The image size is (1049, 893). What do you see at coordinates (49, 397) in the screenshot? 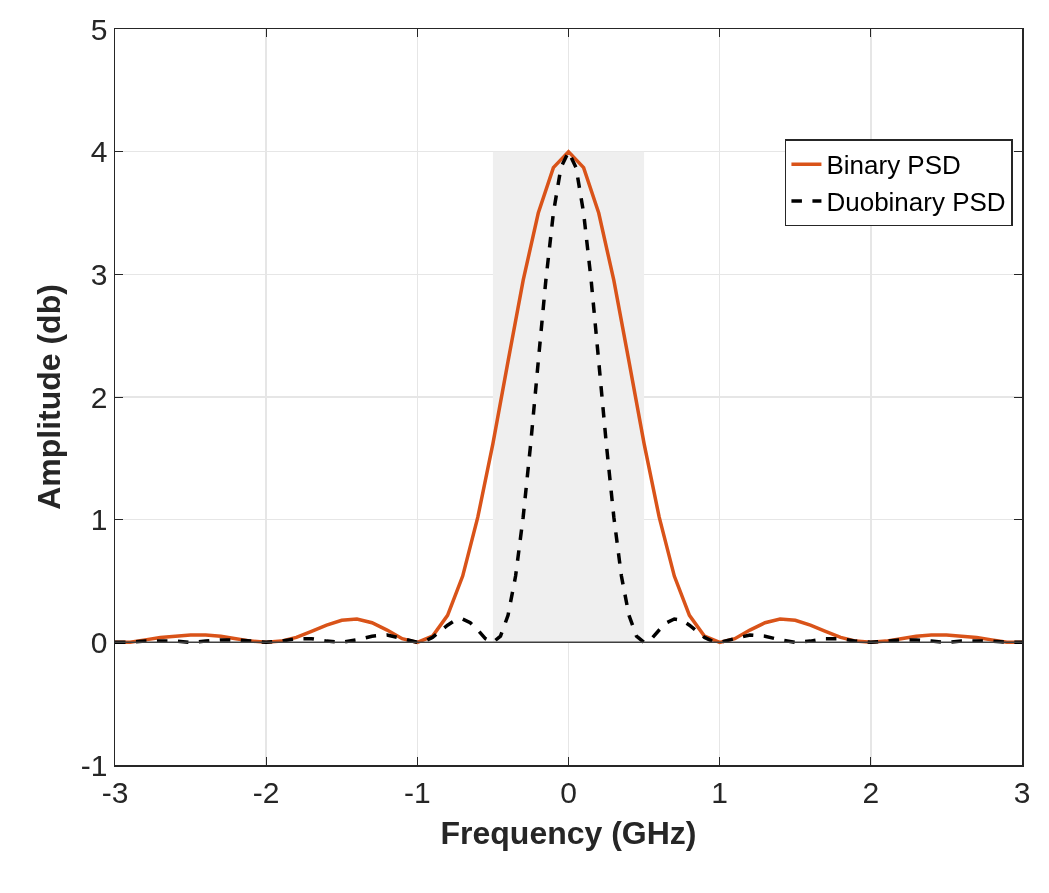
I see `y-axis-title: Amplitude (db)` at bounding box center [49, 397].